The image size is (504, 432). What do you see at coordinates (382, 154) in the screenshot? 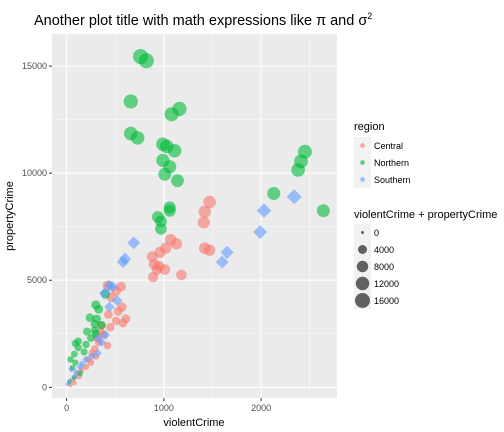
I see `legend-region: region Central Northern Southern` at bounding box center [382, 154].